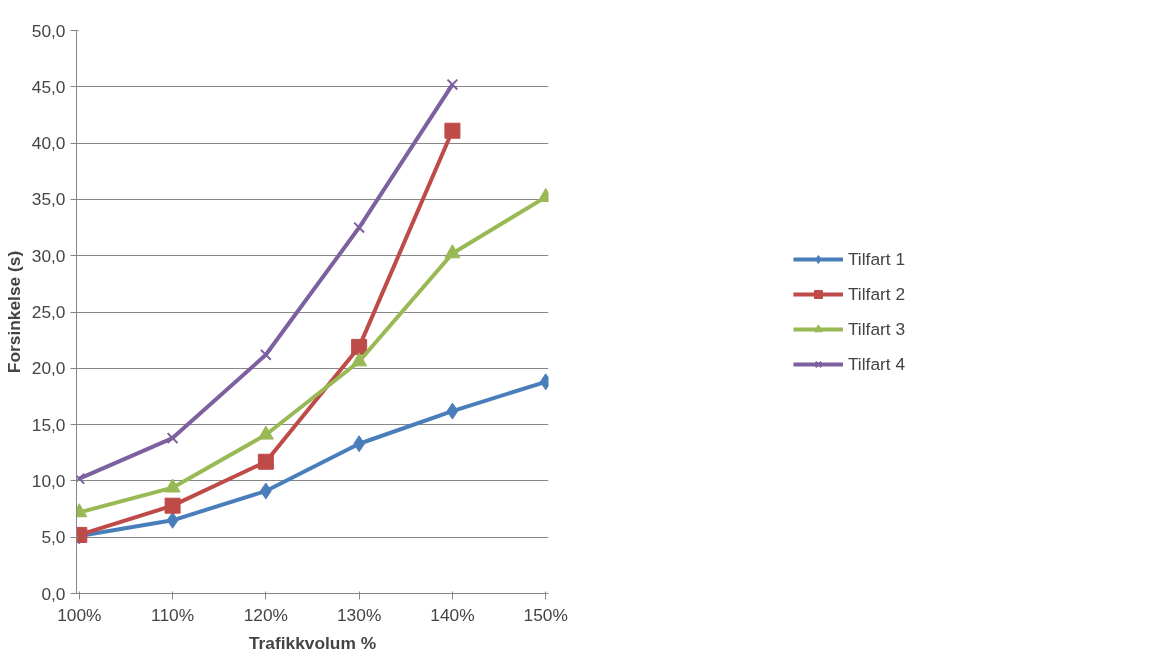  Describe the element at coordinates (79, 614) in the screenshot. I see `x-tick-label: 100%` at that location.